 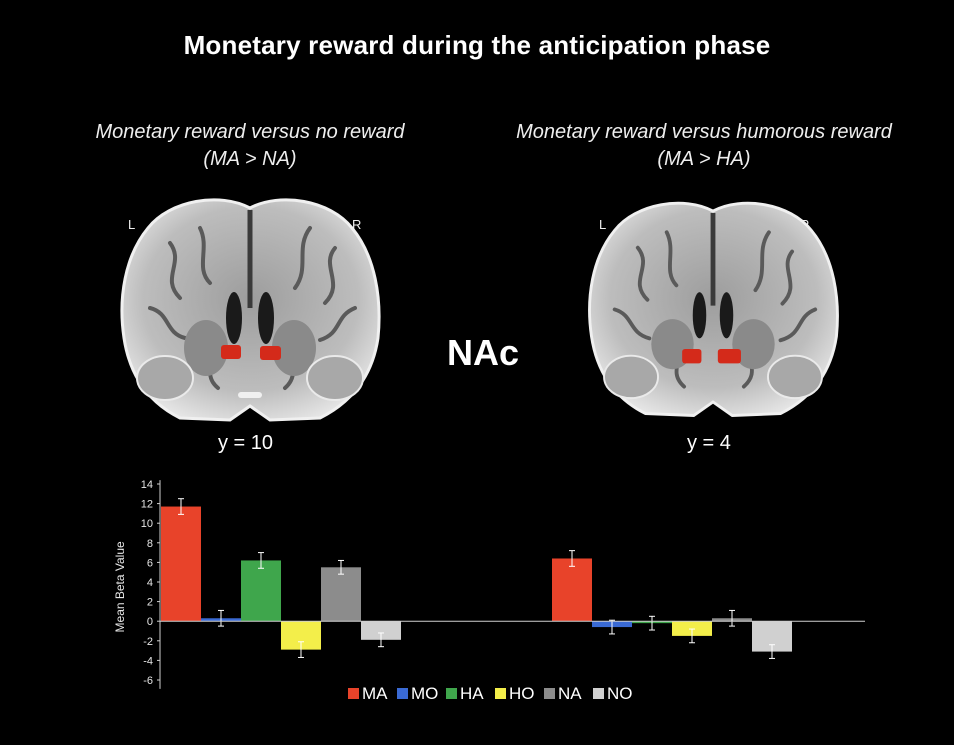 What do you see at coordinates (147, 524) in the screenshot?
I see `y-tick-label: 10` at bounding box center [147, 524].